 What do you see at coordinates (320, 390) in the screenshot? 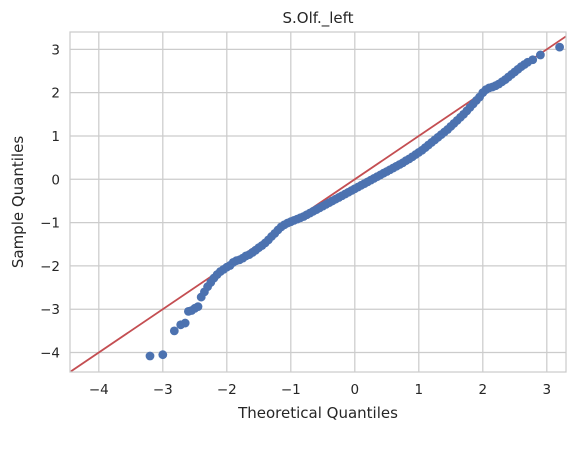
I see `x-tick-labels: −4 −3 −2 −1 0 1 2 3` at bounding box center [320, 390].